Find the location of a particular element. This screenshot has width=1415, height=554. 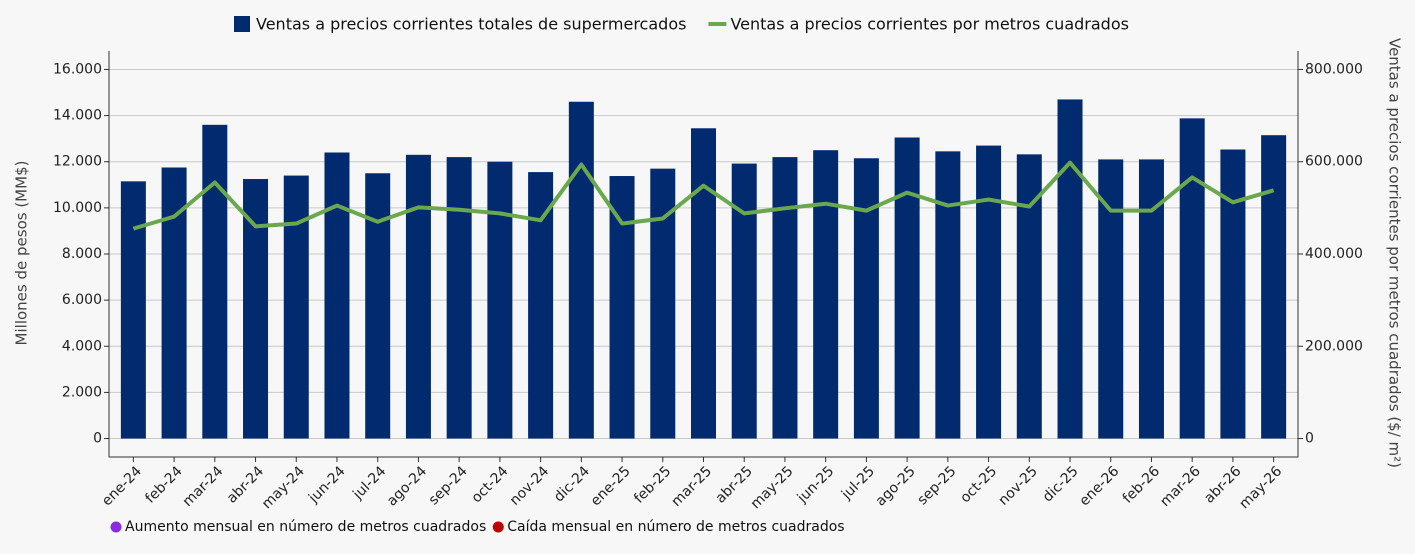

line is located at coordinates (703, 195).